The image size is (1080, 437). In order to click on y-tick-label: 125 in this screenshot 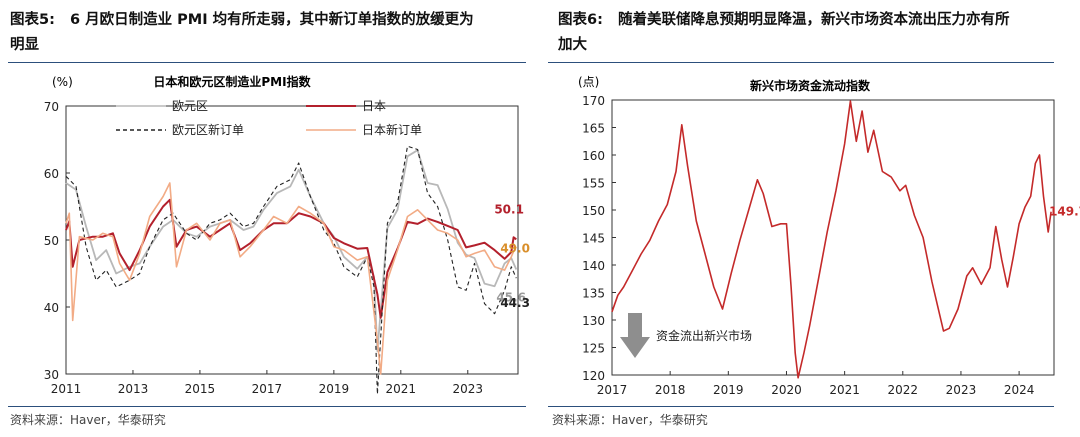, I will do `click(593, 349)`.